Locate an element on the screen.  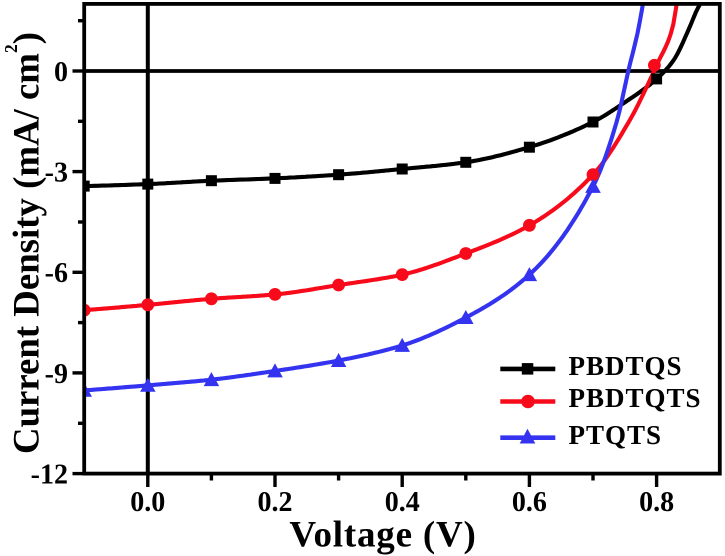
svg-text: PBDTQS is located at coordinates (626, 366).